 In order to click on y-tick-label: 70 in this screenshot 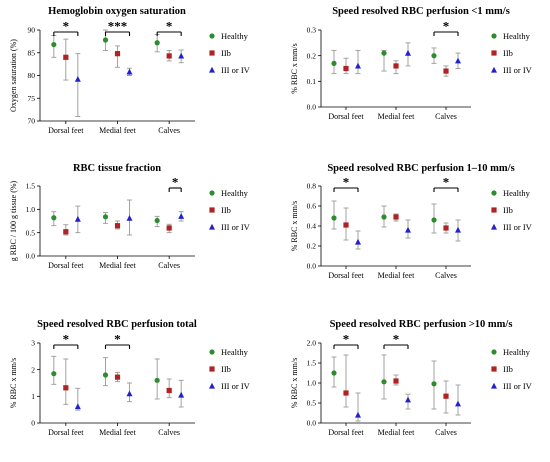, I will do `click(32, 121)`.